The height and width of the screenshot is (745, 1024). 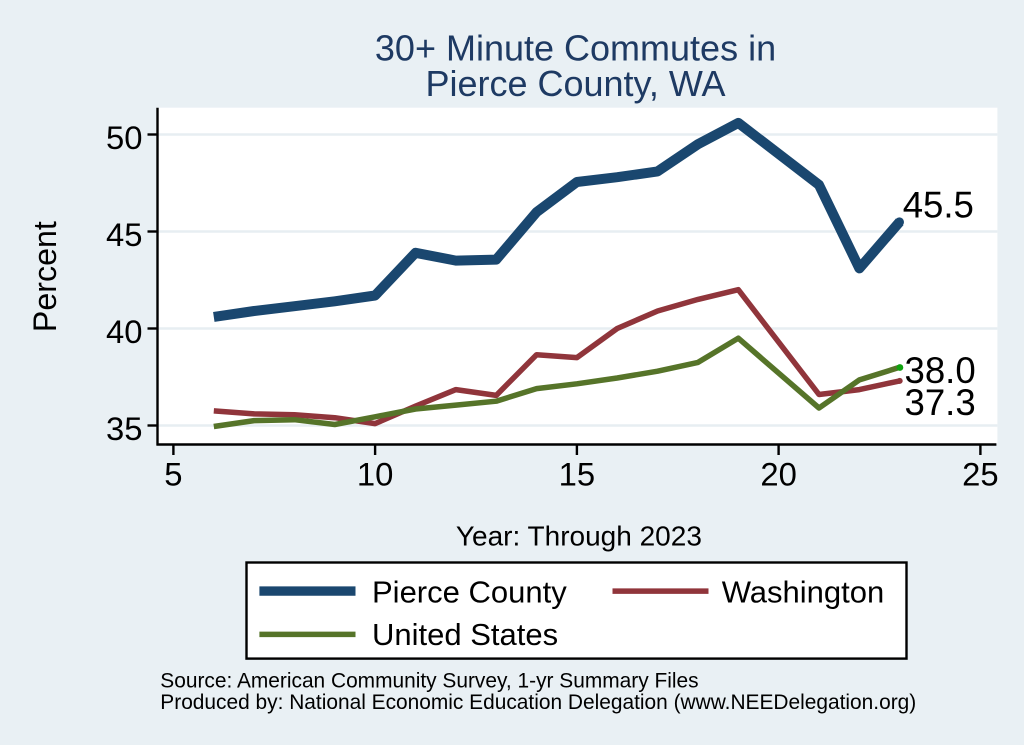 What do you see at coordinates (124, 137) in the screenshot?
I see `svg-text: 50` at bounding box center [124, 137].